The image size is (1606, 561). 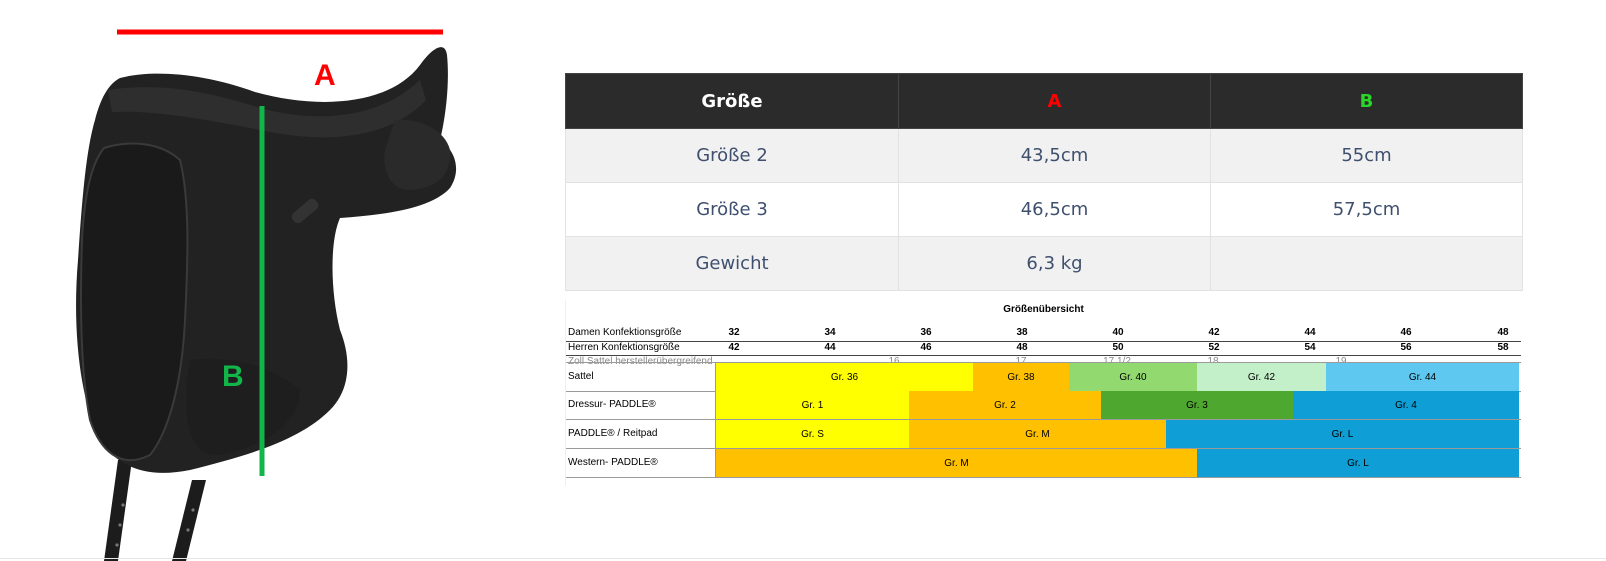 I want to click on zoll-size: 16, so click(x=894, y=361).